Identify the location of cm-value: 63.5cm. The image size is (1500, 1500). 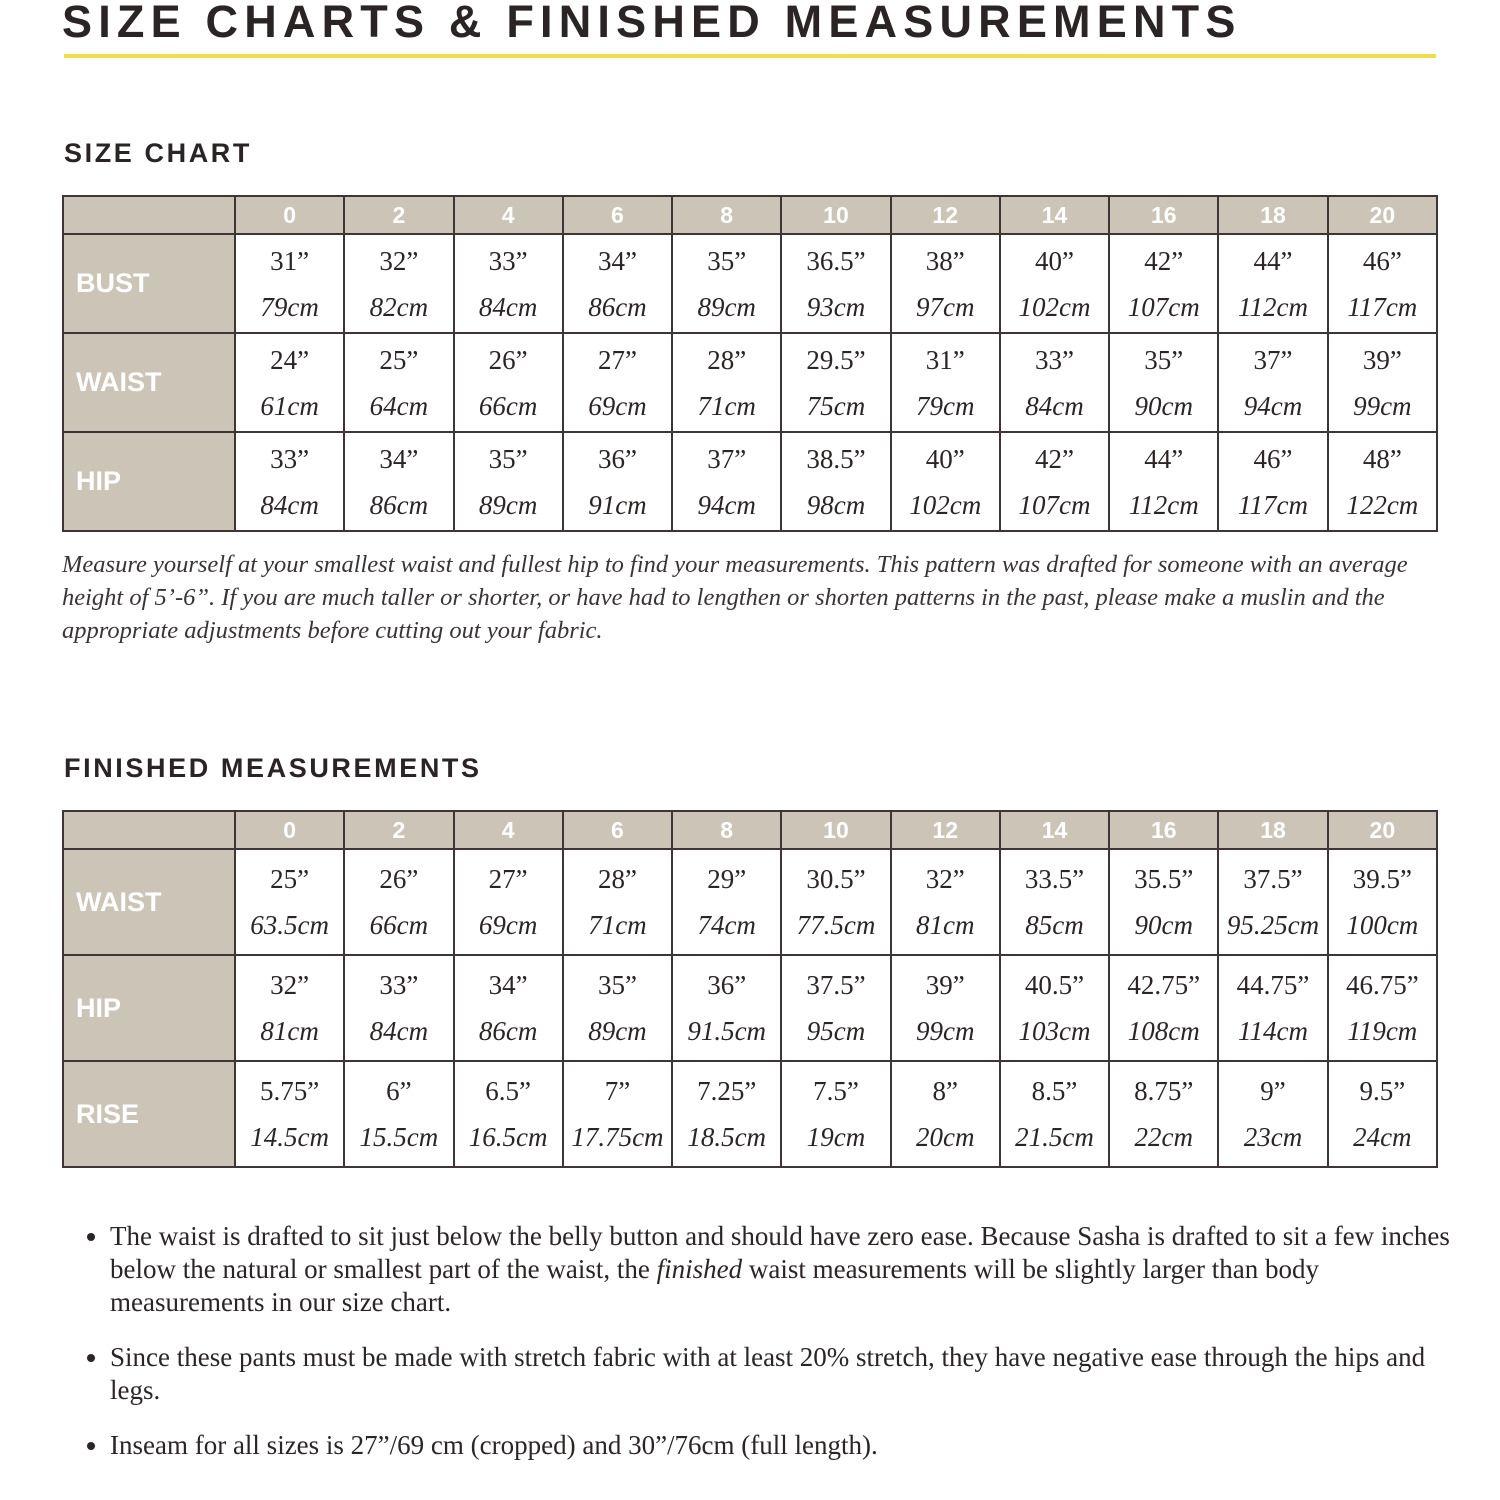
(289, 925).